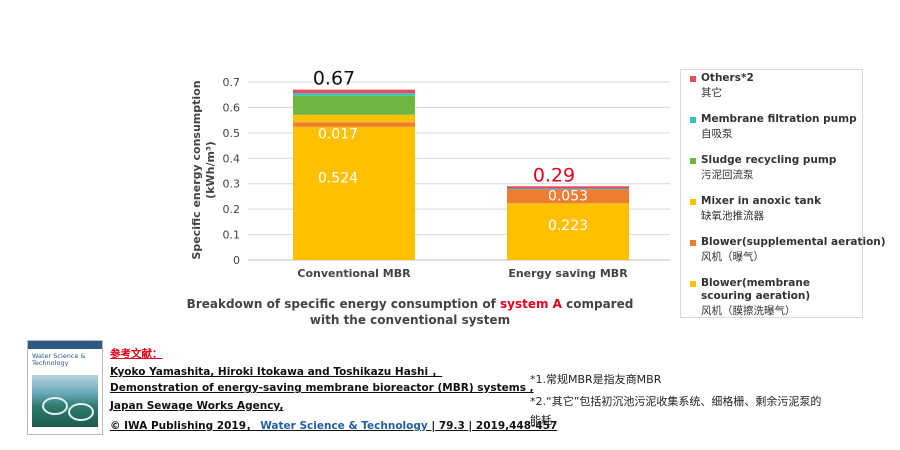 This screenshot has width=900, height=450. What do you see at coordinates (334, 79) in the screenshot?
I see `total-label: 0.67` at bounding box center [334, 79].